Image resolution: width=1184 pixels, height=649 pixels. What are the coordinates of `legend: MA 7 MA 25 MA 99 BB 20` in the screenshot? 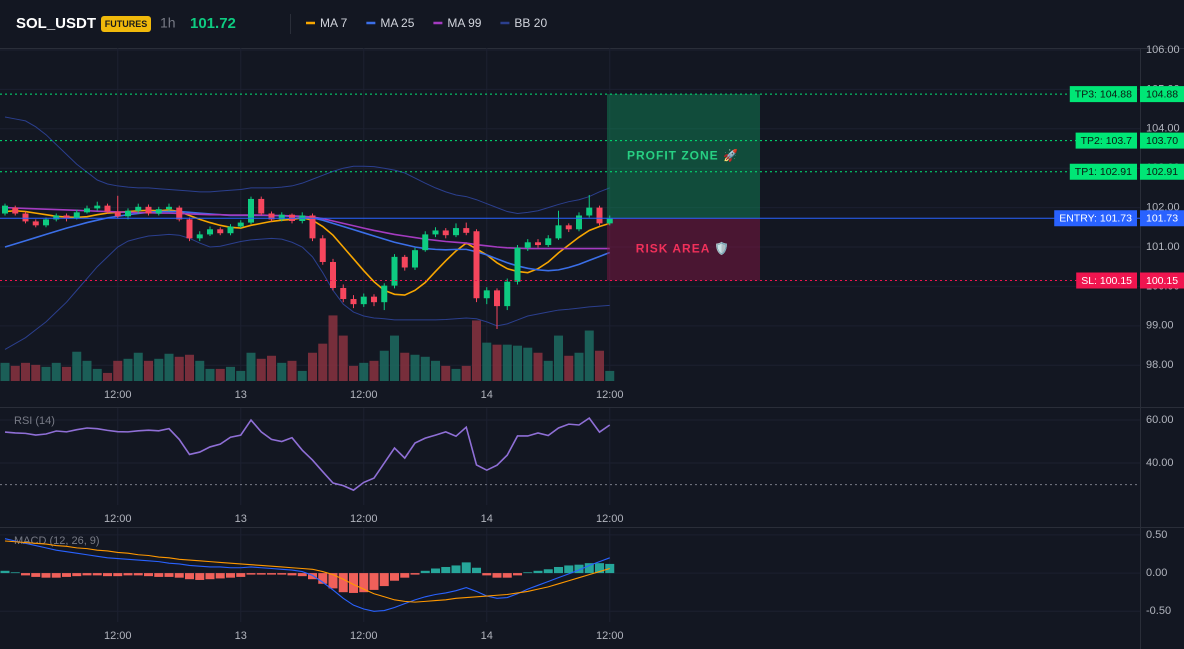 It's located at (426, 23).